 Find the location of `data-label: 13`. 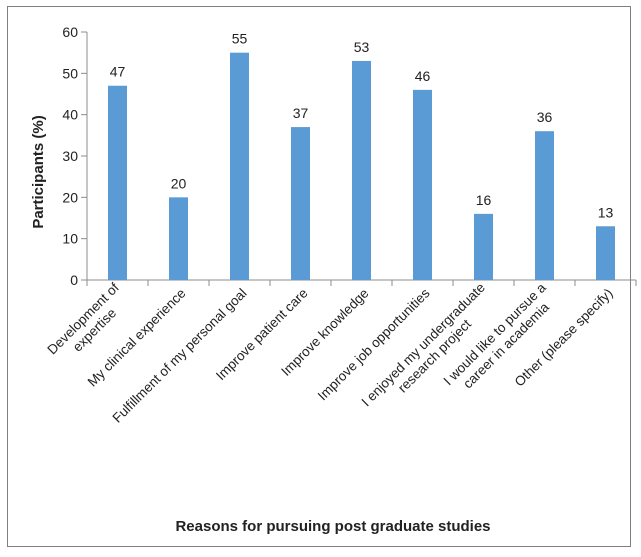

data-label: 13 is located at coordinates (606, 212).